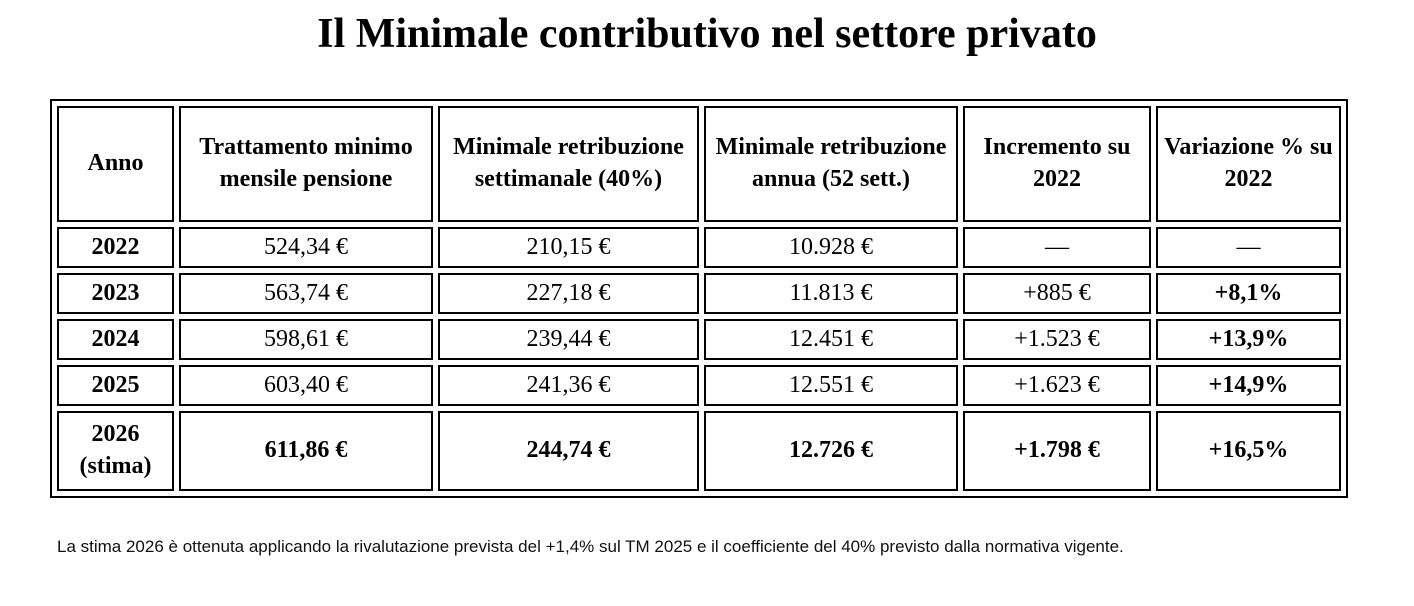 The height and width of the screenshot is (606, 1414). I want to click on cell-variazione: +16,5%, so click(1248, 451).